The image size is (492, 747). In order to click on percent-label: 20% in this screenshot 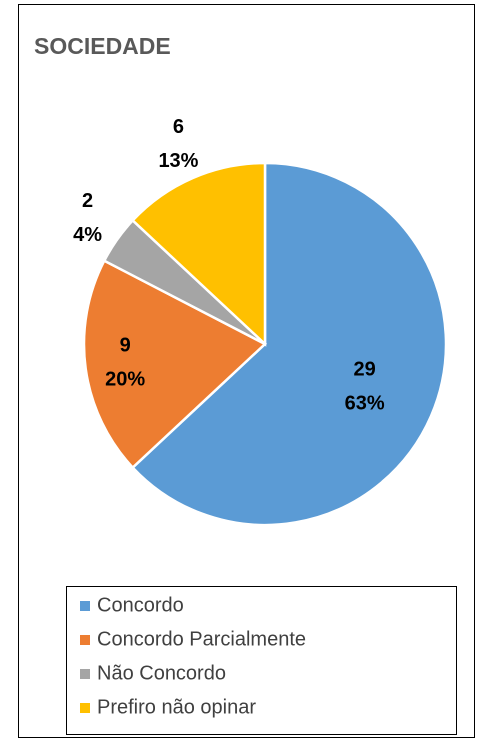, I will do `click(125, 380)`.